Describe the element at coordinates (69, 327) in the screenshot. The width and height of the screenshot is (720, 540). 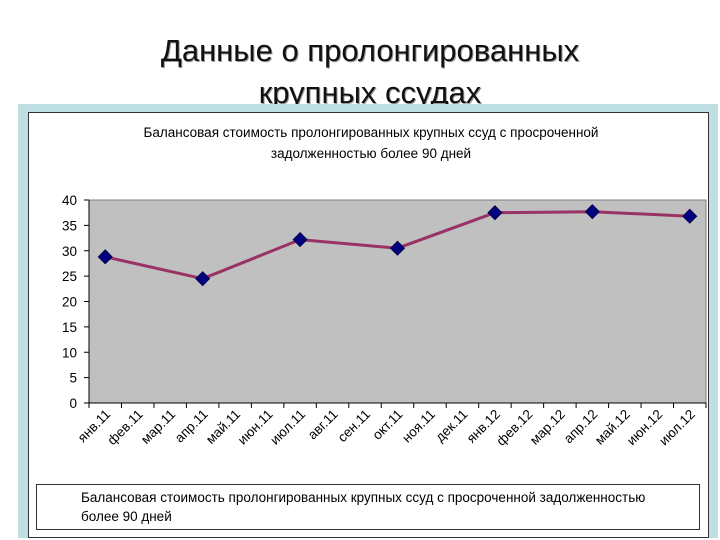
I see `y-tick-label: 15` at that location.